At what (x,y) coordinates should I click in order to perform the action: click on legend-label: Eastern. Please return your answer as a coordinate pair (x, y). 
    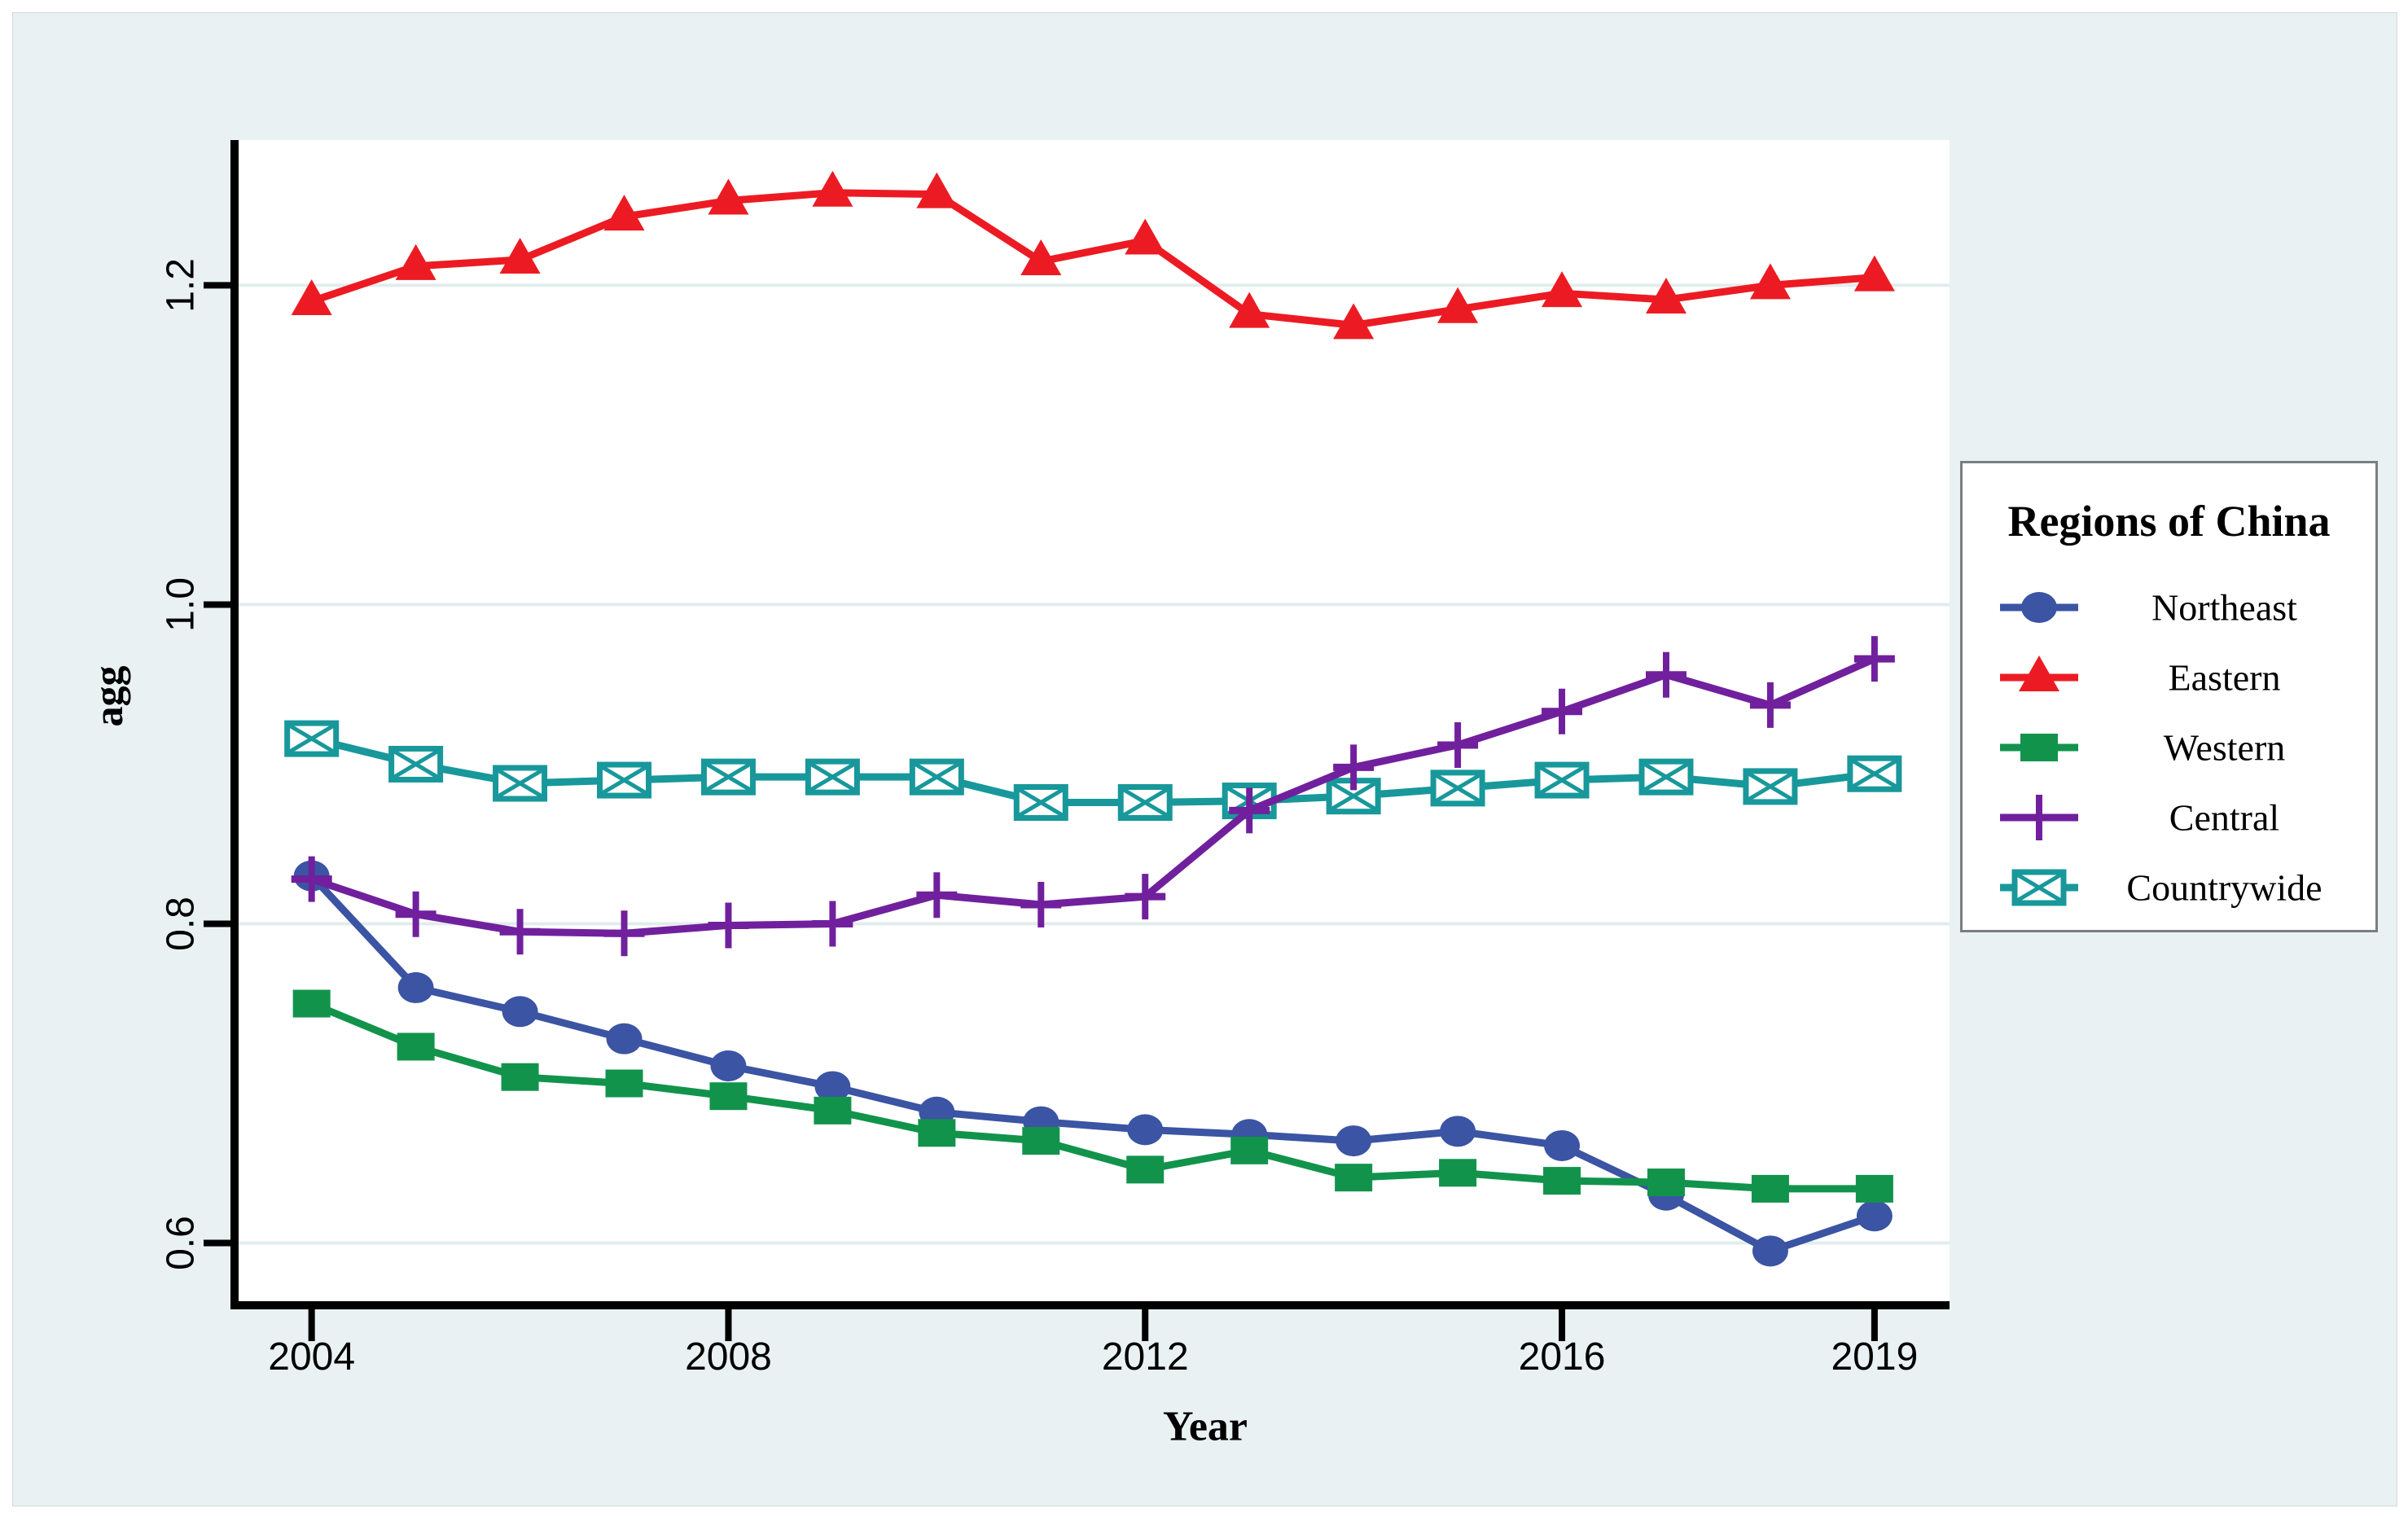
    Looking at the image, I should click on (2224, 677).